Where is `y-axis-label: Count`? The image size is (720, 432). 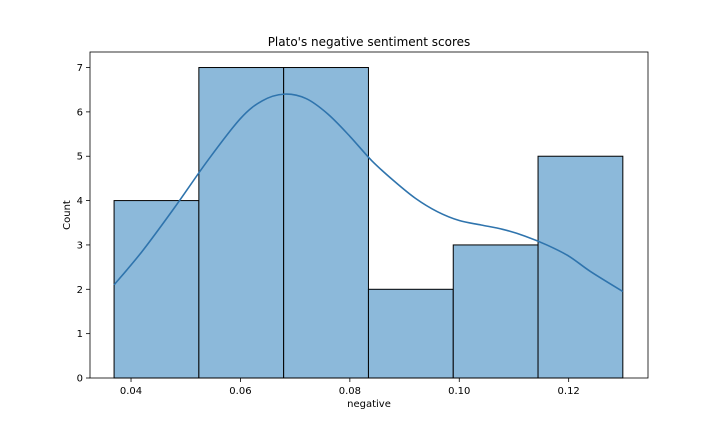 y-axis-label: Count is located at coordinates (67, 215).